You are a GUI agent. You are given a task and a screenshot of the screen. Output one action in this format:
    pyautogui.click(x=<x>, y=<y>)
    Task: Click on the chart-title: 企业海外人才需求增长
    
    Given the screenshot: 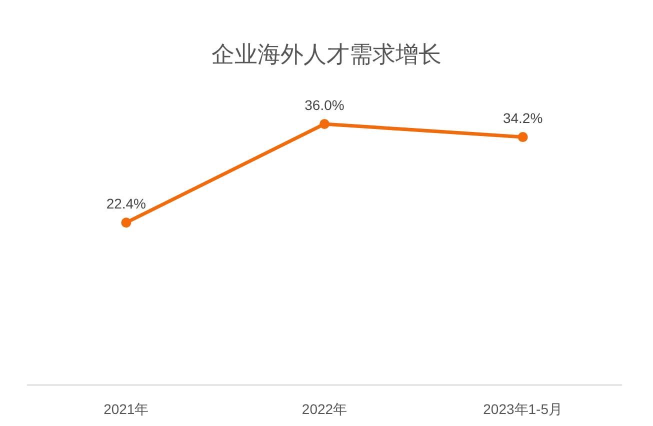 What is the action you would take?
    pyautogui.click(x=327, y=54)
    